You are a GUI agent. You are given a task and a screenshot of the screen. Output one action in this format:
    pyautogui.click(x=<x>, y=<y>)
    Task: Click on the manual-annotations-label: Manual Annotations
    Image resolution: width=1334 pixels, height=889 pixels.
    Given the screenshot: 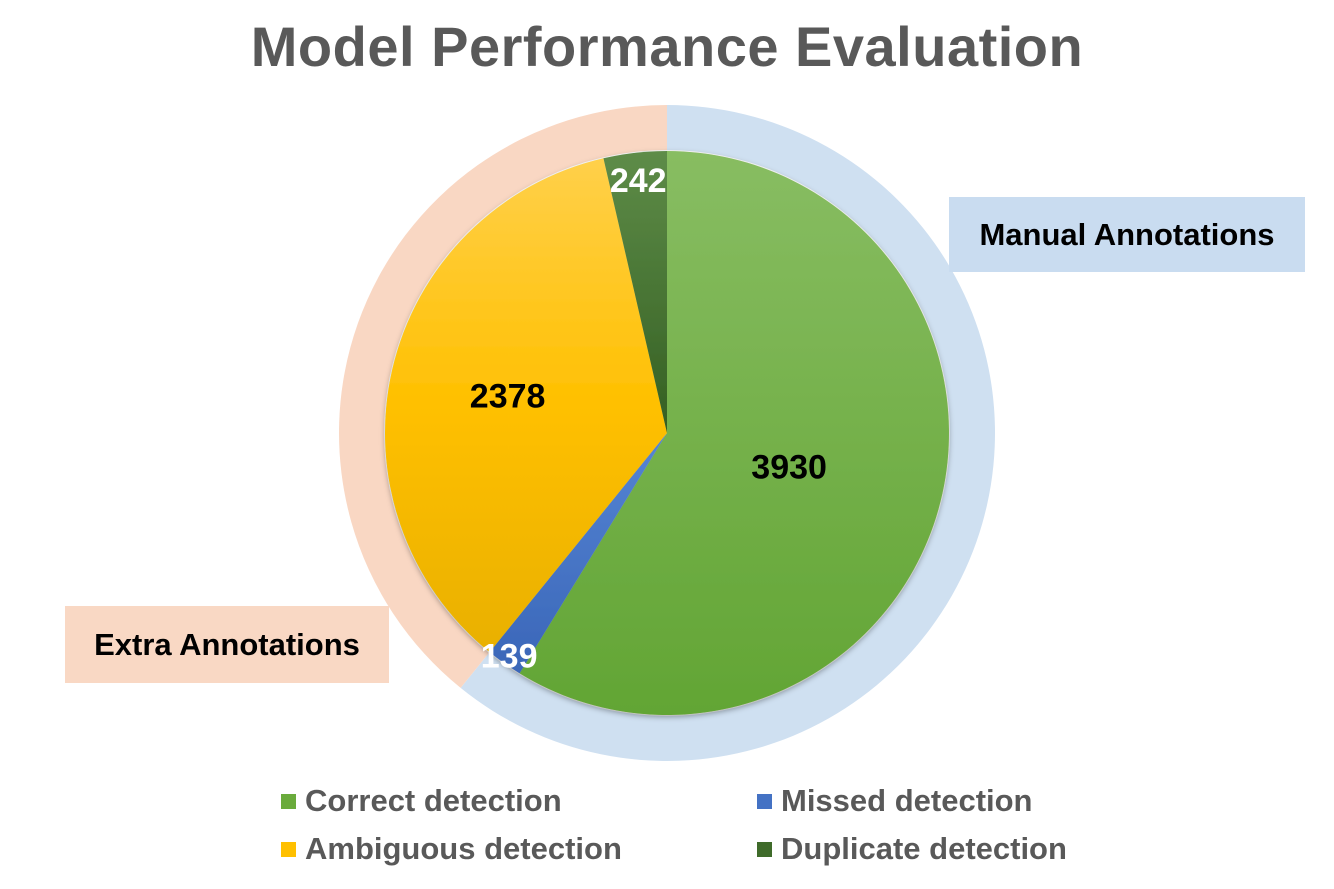 What is the action you would take?
    pyautogui.click(x=1127, y=234)
    